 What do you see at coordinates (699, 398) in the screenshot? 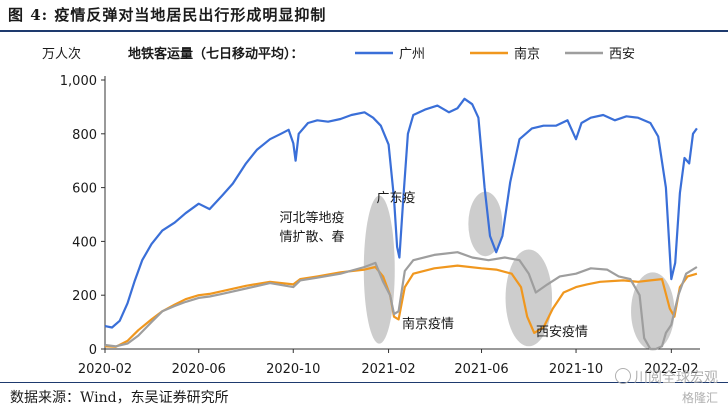
I see `watermark-secondary: 格隆汇` at bounding box center [699, 398].